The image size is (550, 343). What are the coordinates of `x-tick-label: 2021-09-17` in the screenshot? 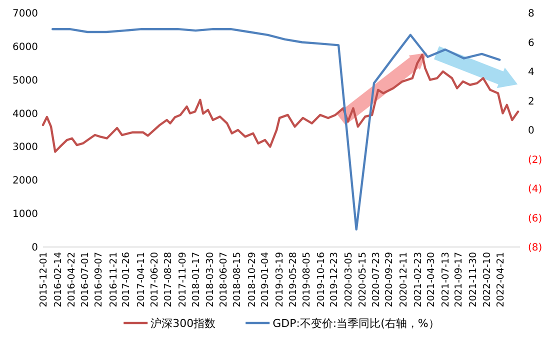 It's located at (458, 280).